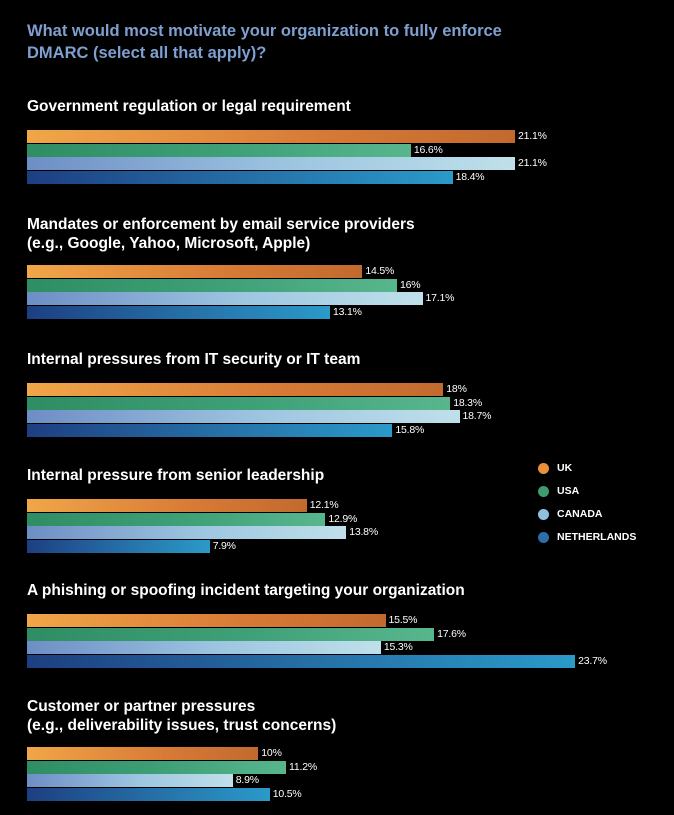 This screenshot has height=815, width=674. What do you see at coordinates (403, 620) in the screenshot?
I see `data-label: 15.5%` at bounding box center [403, 620].